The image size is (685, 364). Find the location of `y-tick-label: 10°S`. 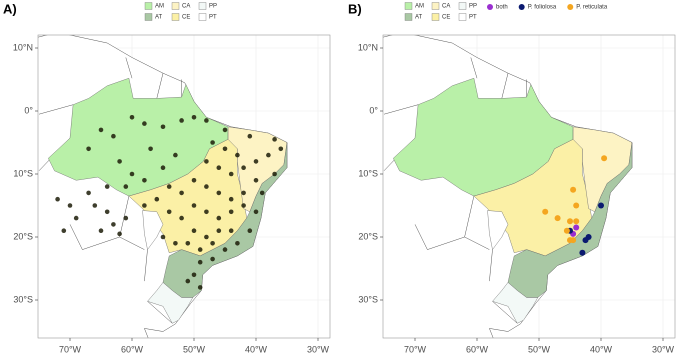

y-tick-label: 10°S is located at coordinates (23, 173).